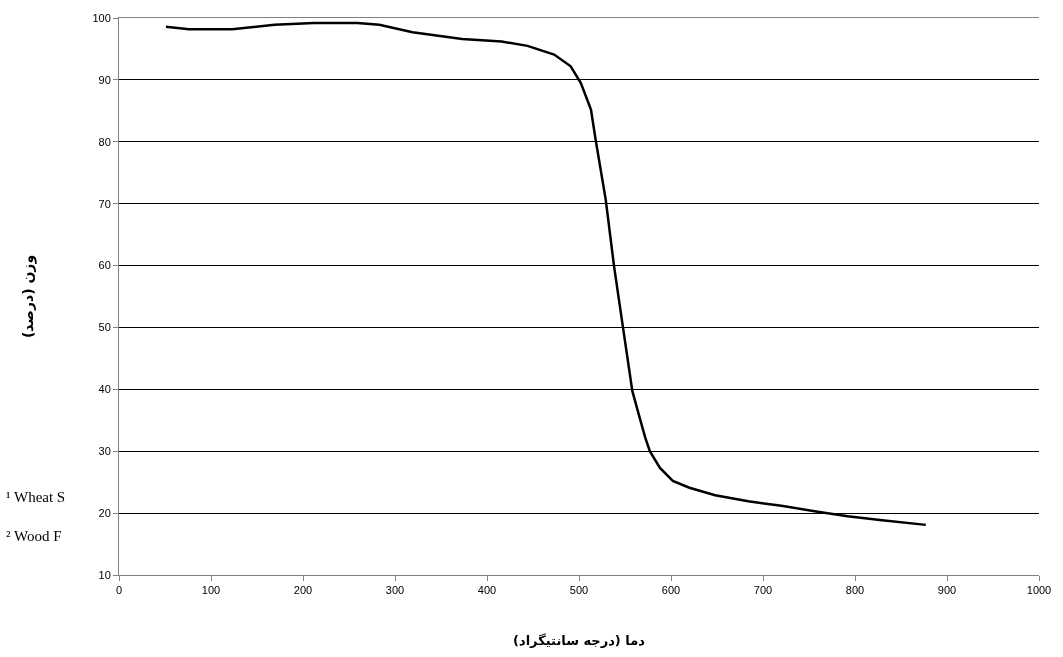  Describe the element at coordinates (104, 203) in the screenshot. I see `y-tick-label: 70` at that location.